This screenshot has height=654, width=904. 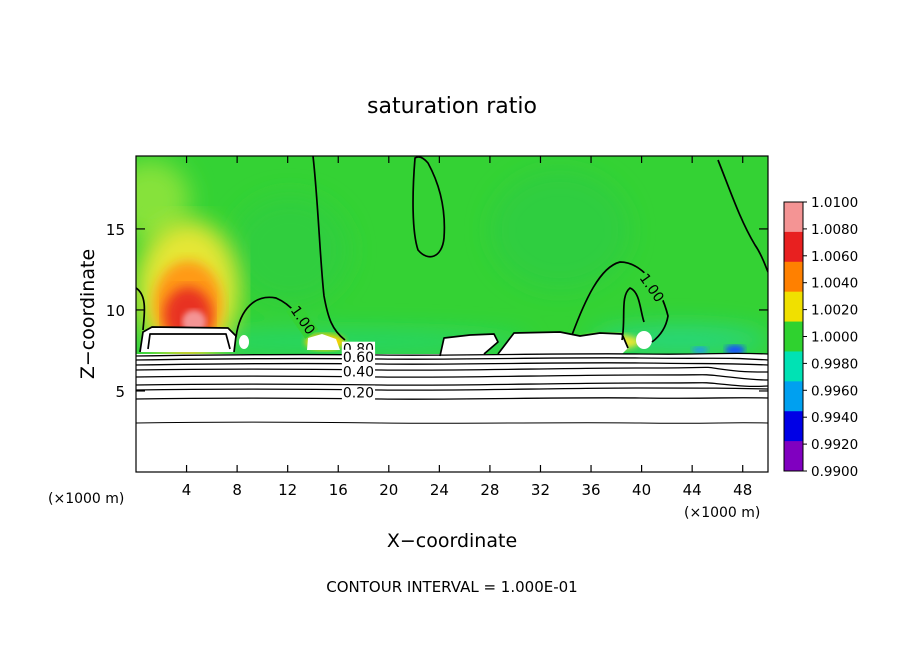 I want to click on contour-label: 0.20, so click(x=358, y=393).